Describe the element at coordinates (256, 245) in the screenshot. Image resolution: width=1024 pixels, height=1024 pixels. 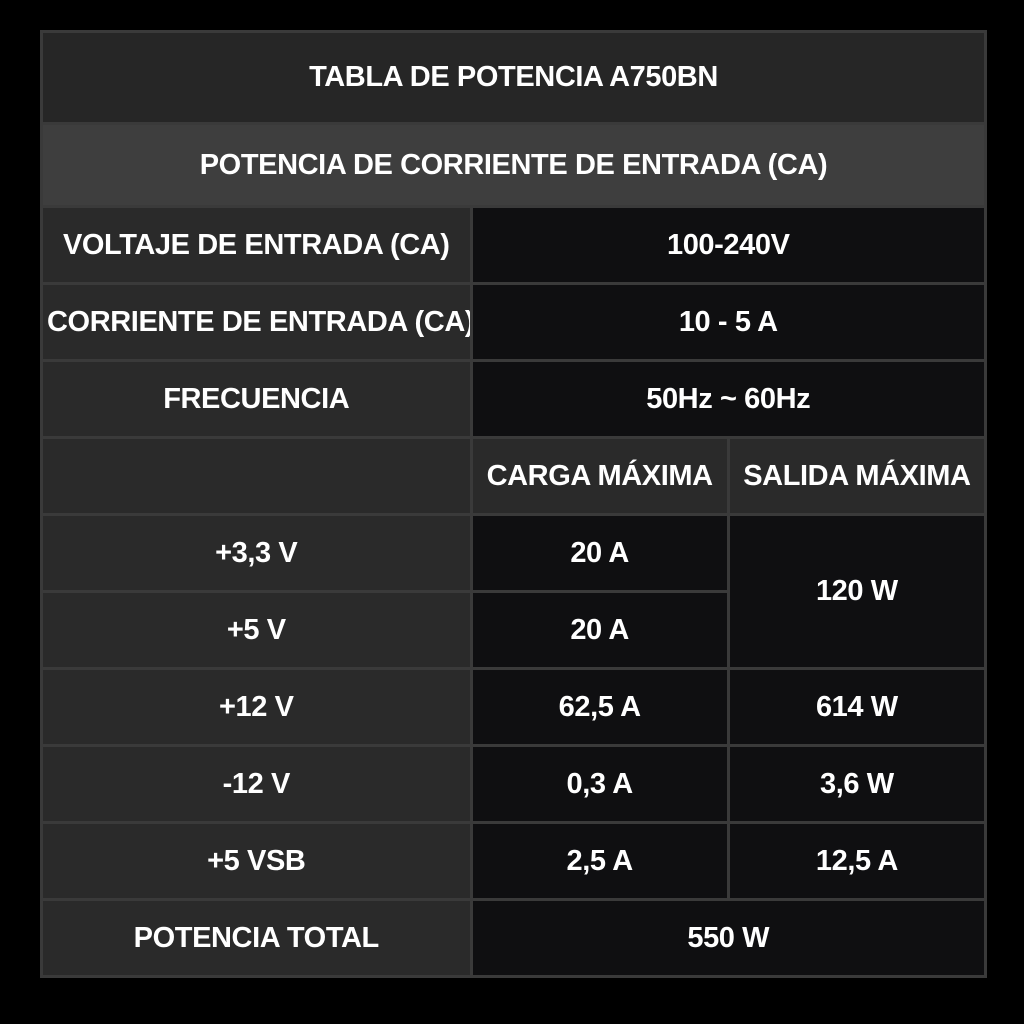
I see `input-voltage-label: VOLTAJE DE ENTRADA (CA)` at that location.